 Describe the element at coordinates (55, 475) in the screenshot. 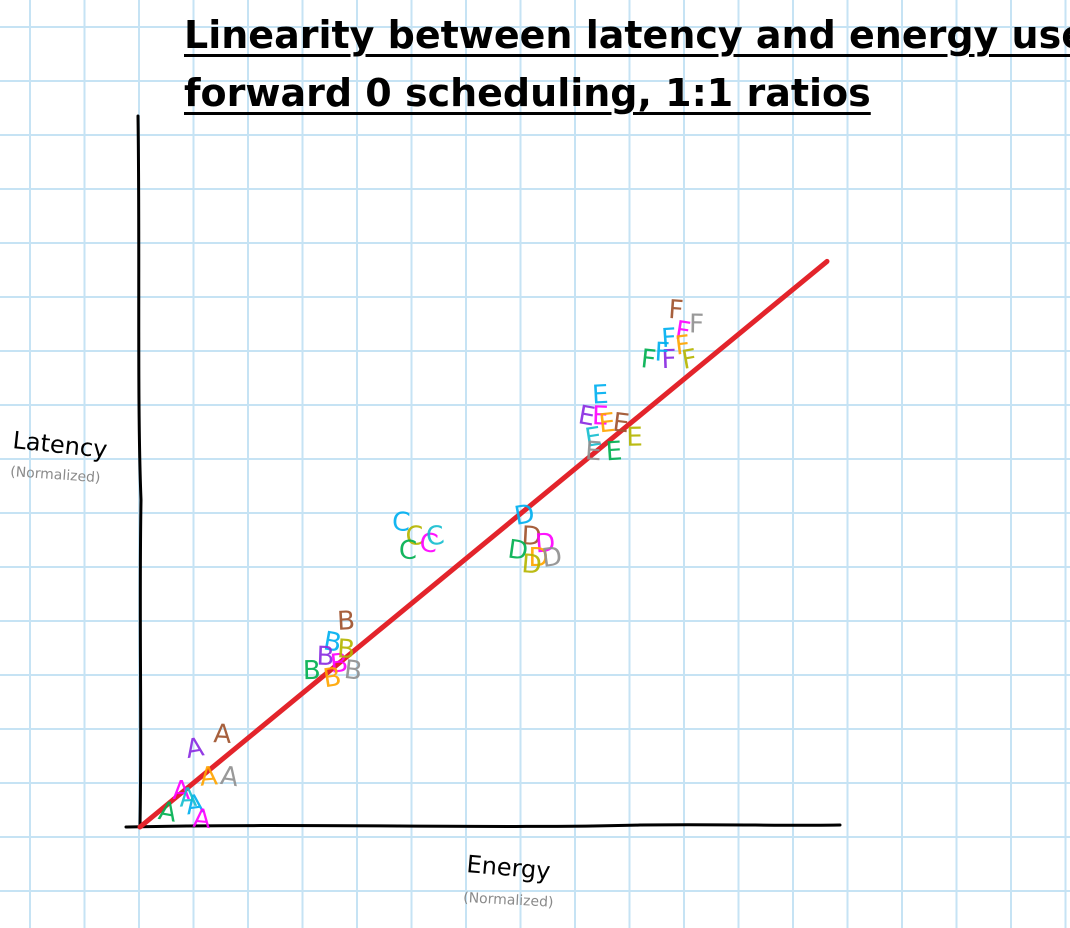

I see `y-axis-sublabel: (Normalized)` at that location.